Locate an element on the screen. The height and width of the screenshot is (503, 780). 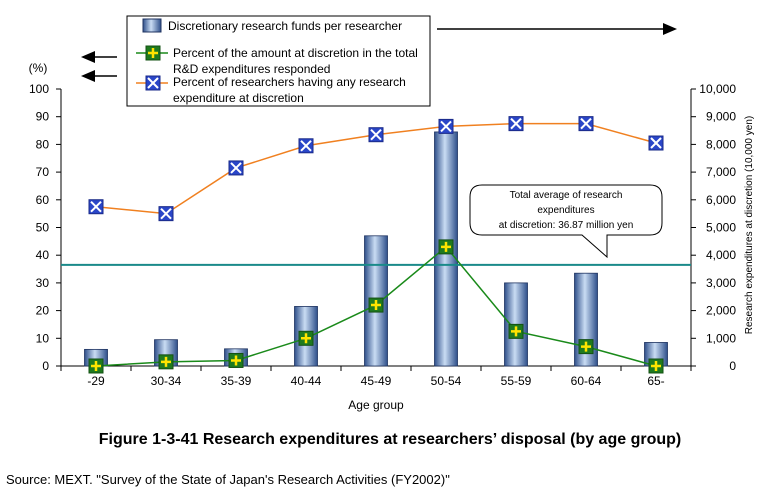
right-tick-label: 3,000 is located at coordinates (721, 283).